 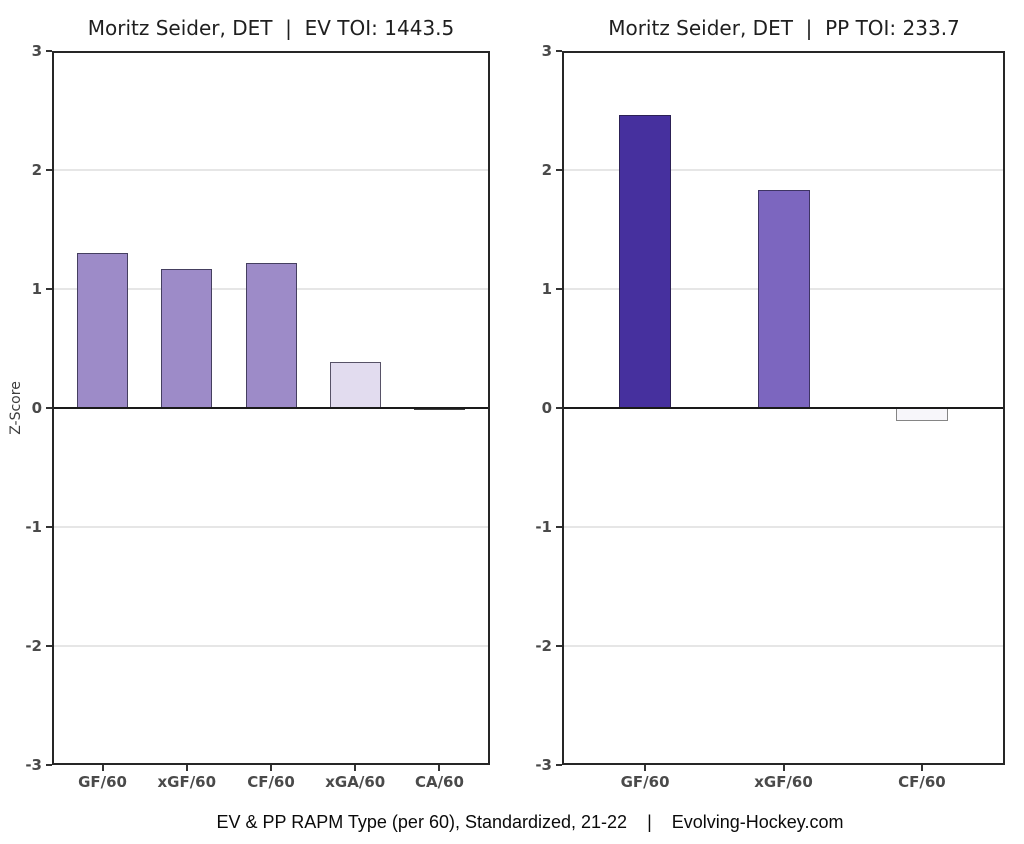 What do you see at coordinates (784, 28) in the screenshot?
I see `pp-chart-title: Moritz Seider, DET | PP TOI: 233.7` at bounding box center [784, 28].